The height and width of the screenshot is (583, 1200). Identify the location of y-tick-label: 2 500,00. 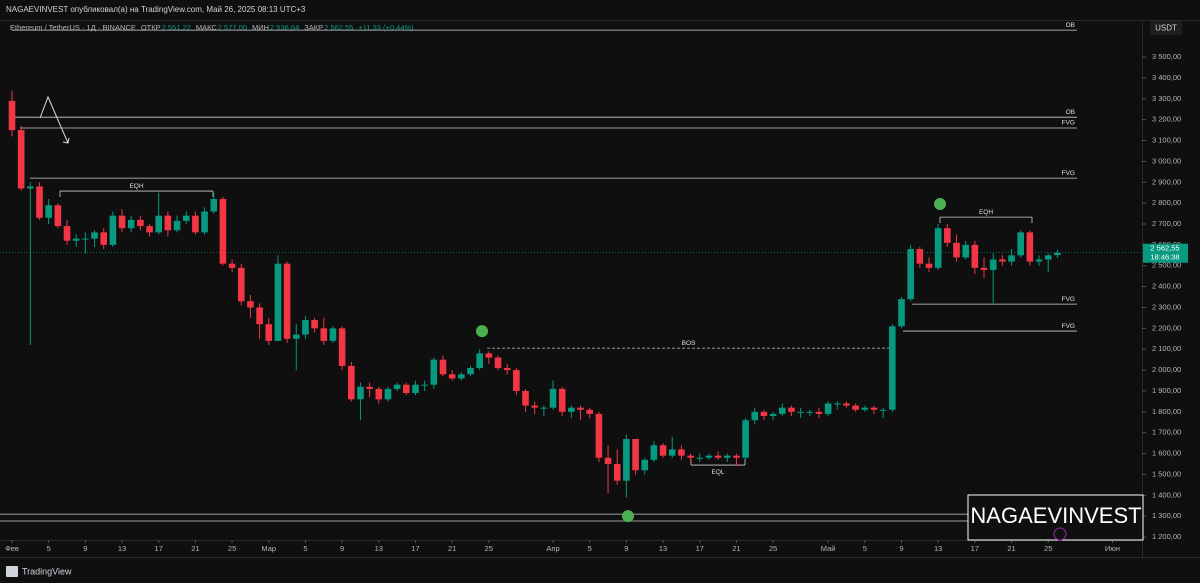
(1166, 265).